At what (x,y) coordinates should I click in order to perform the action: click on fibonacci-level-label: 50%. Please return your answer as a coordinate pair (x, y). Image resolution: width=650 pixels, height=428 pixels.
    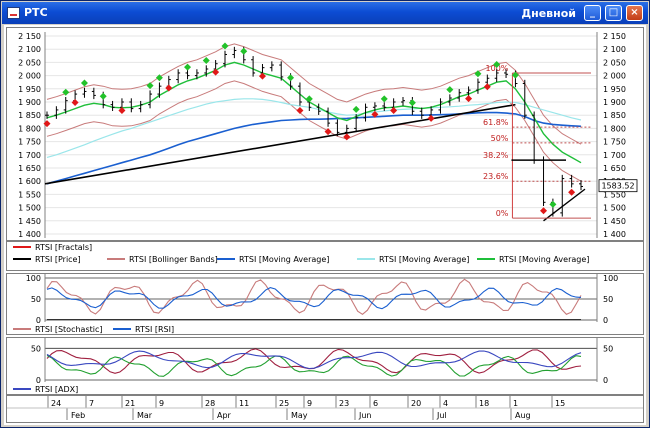
    Looking at the image, I should click on (500, 138).